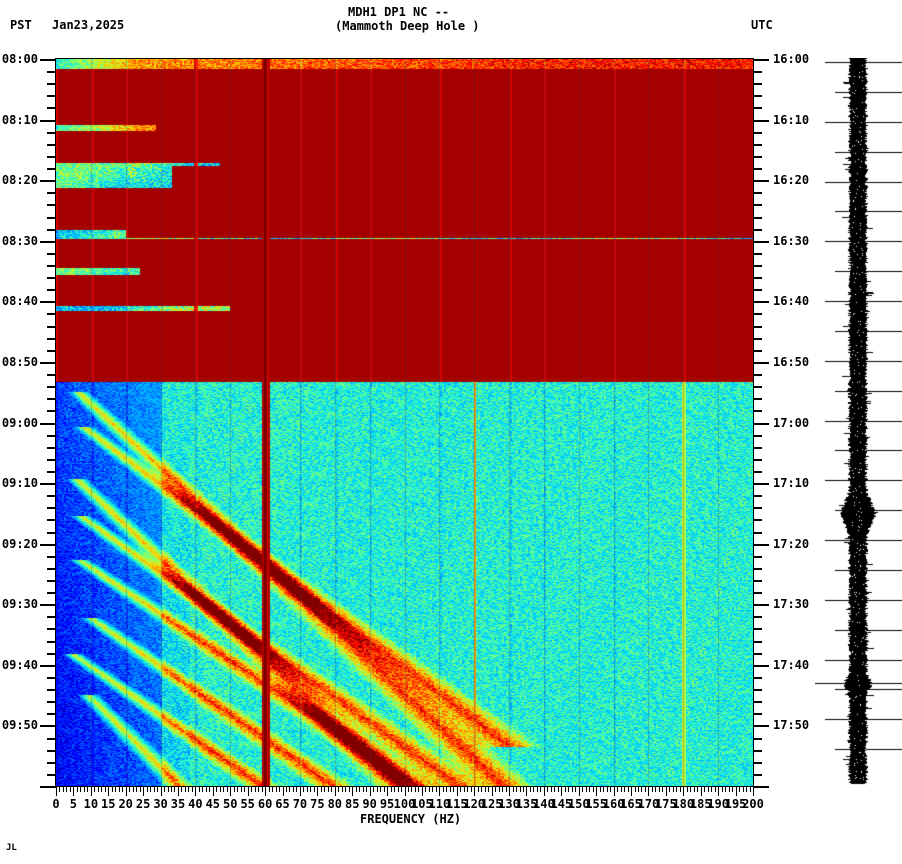 This screenshot has height=864, width=902. I want to click on time-label-pst: 08:40, so click(19, 301).